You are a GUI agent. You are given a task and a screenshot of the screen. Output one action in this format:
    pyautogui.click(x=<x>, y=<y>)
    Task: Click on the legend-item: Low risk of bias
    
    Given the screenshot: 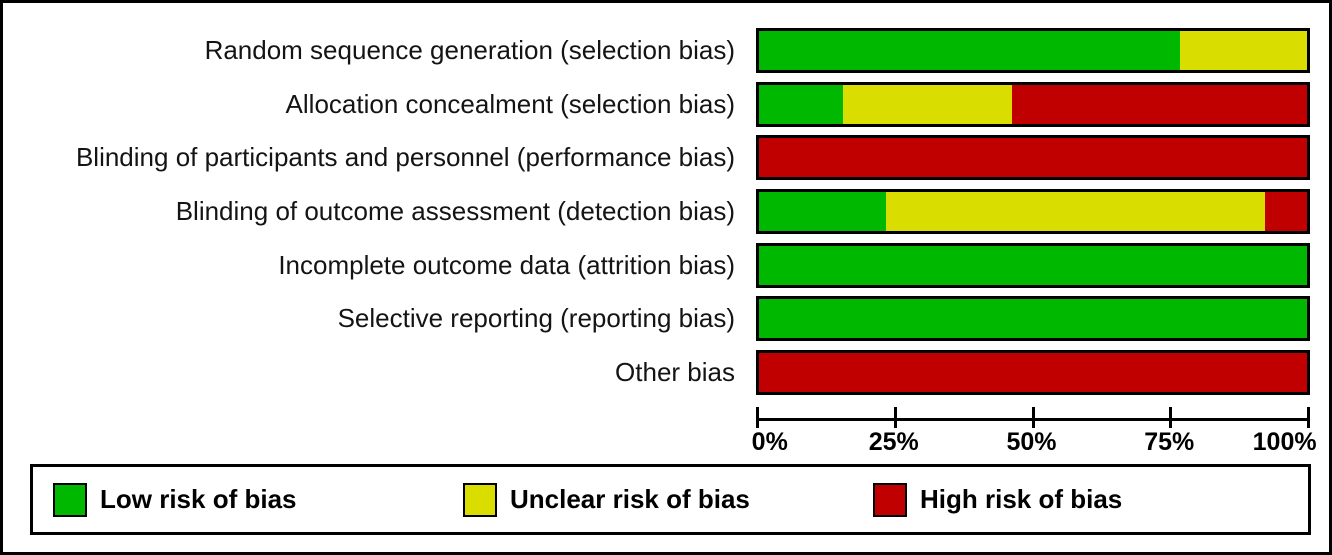 What is the action you would take?
    pyautogui.click(x=175, y=499)
    